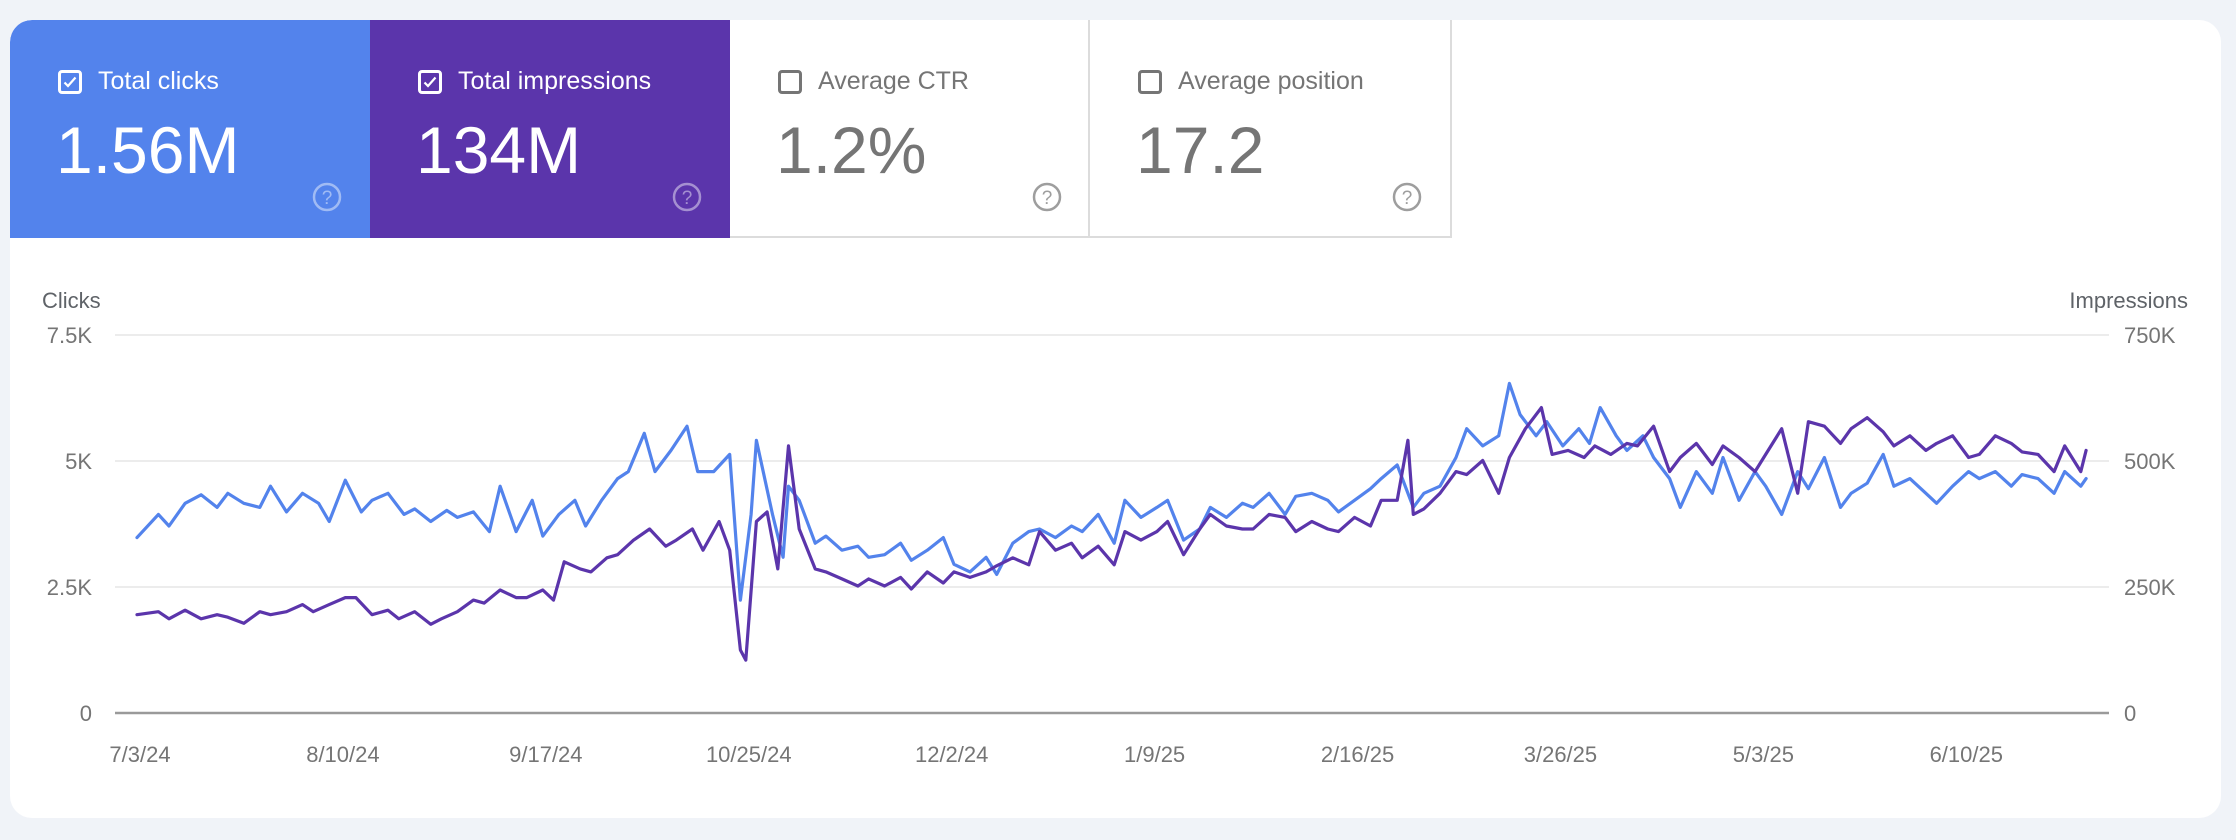 This screenshot has width=2236, height=840. I want to click on x-axis-tick-label: 8/10/24, so click(342, 754).